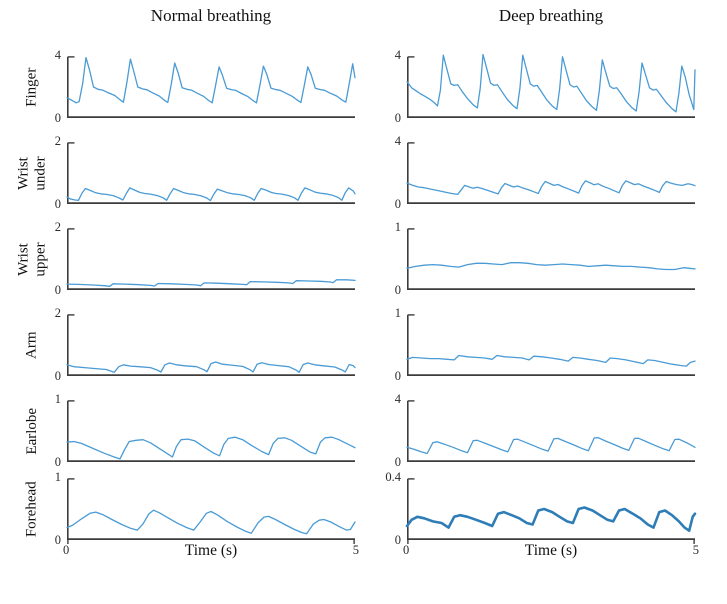 This screenshot has width=727, height=604. I want to click on earlobe-deep-plot, so click(551, 431).